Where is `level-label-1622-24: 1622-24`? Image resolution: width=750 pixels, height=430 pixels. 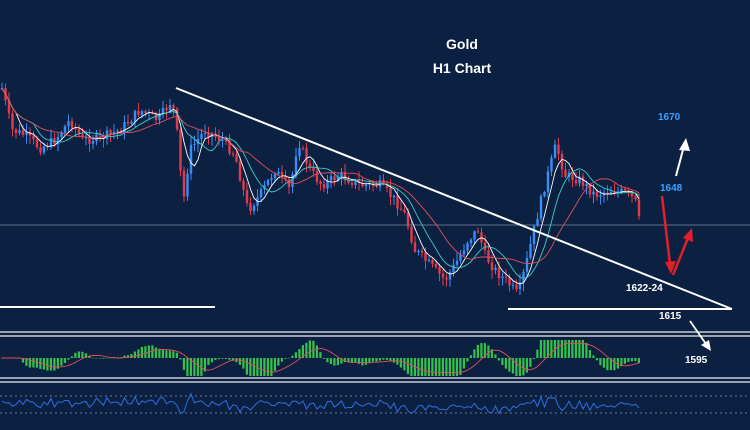
level-label-1622-24: 1622-24 is located at coordinates (644, 288).